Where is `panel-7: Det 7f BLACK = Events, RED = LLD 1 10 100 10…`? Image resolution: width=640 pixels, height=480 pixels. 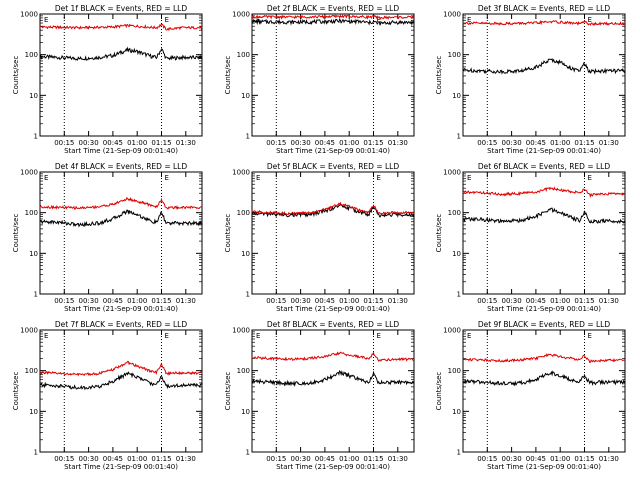 panel-7: Det 7f BLACK = Events, RED = LLD 1 10 100 10… is located at coordinates (107, 395).